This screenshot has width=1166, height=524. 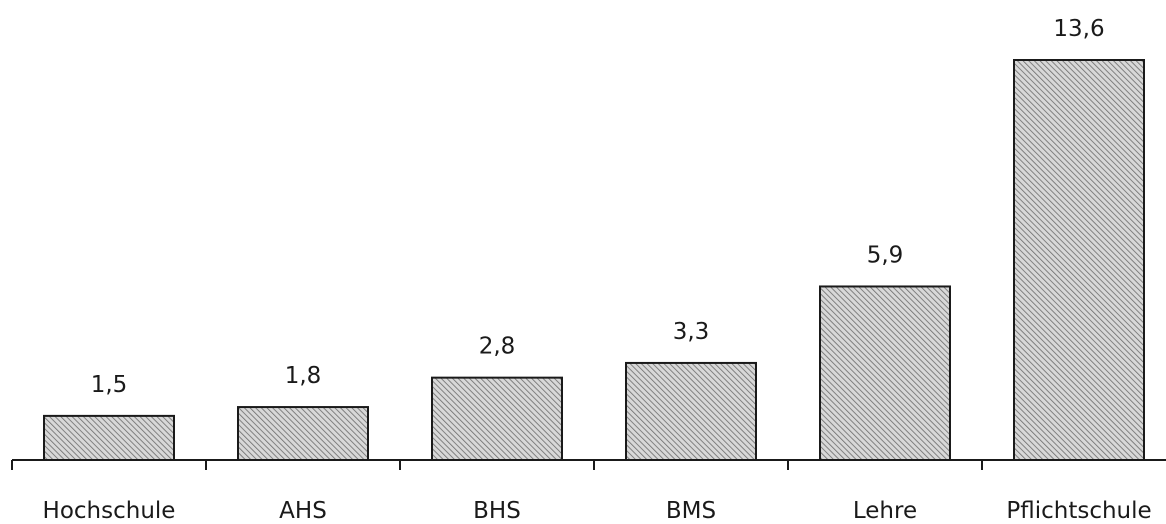 What do you see at coordinates (597, 511) in the screenshot?
I see `category-labels-group: Hochschule AHS BHS BMS Lehre Pflichtschule` at bounding box center [597, 511].